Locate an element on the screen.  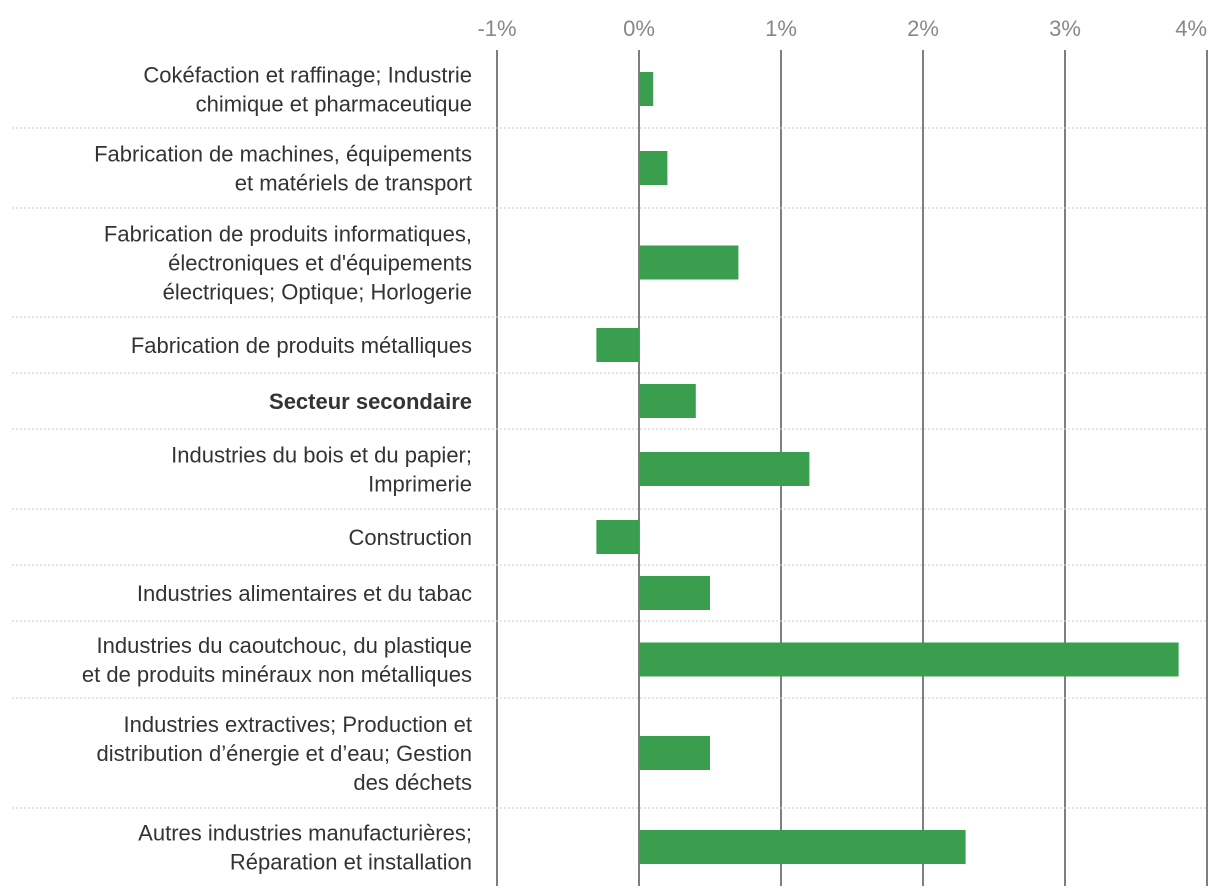
category-label-line: Industries du caoutchouc, du plastique is located at coordinates (284, 645).